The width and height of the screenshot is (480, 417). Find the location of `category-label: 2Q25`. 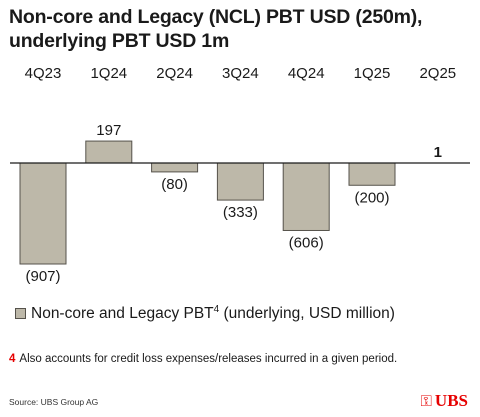

category-label: 2Q25 is located at coordinates (437, 73).